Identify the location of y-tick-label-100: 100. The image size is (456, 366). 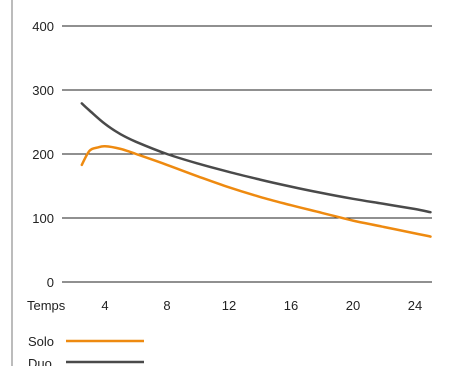
(43, 218).